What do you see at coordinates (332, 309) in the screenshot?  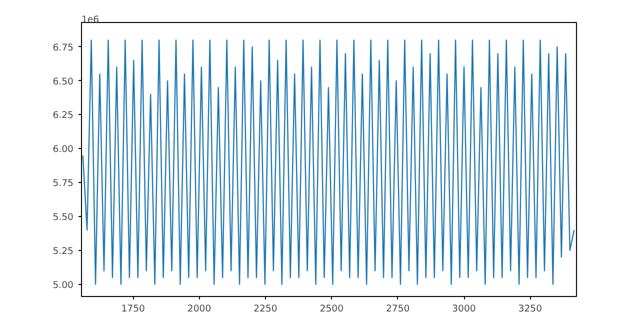 I see `x-tick-label: 2500` at bounding box center [332, 309].